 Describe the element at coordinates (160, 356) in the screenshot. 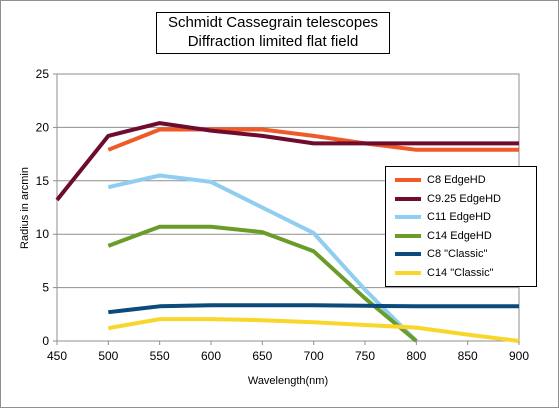

I see `x-tick-label: 550` at that location.